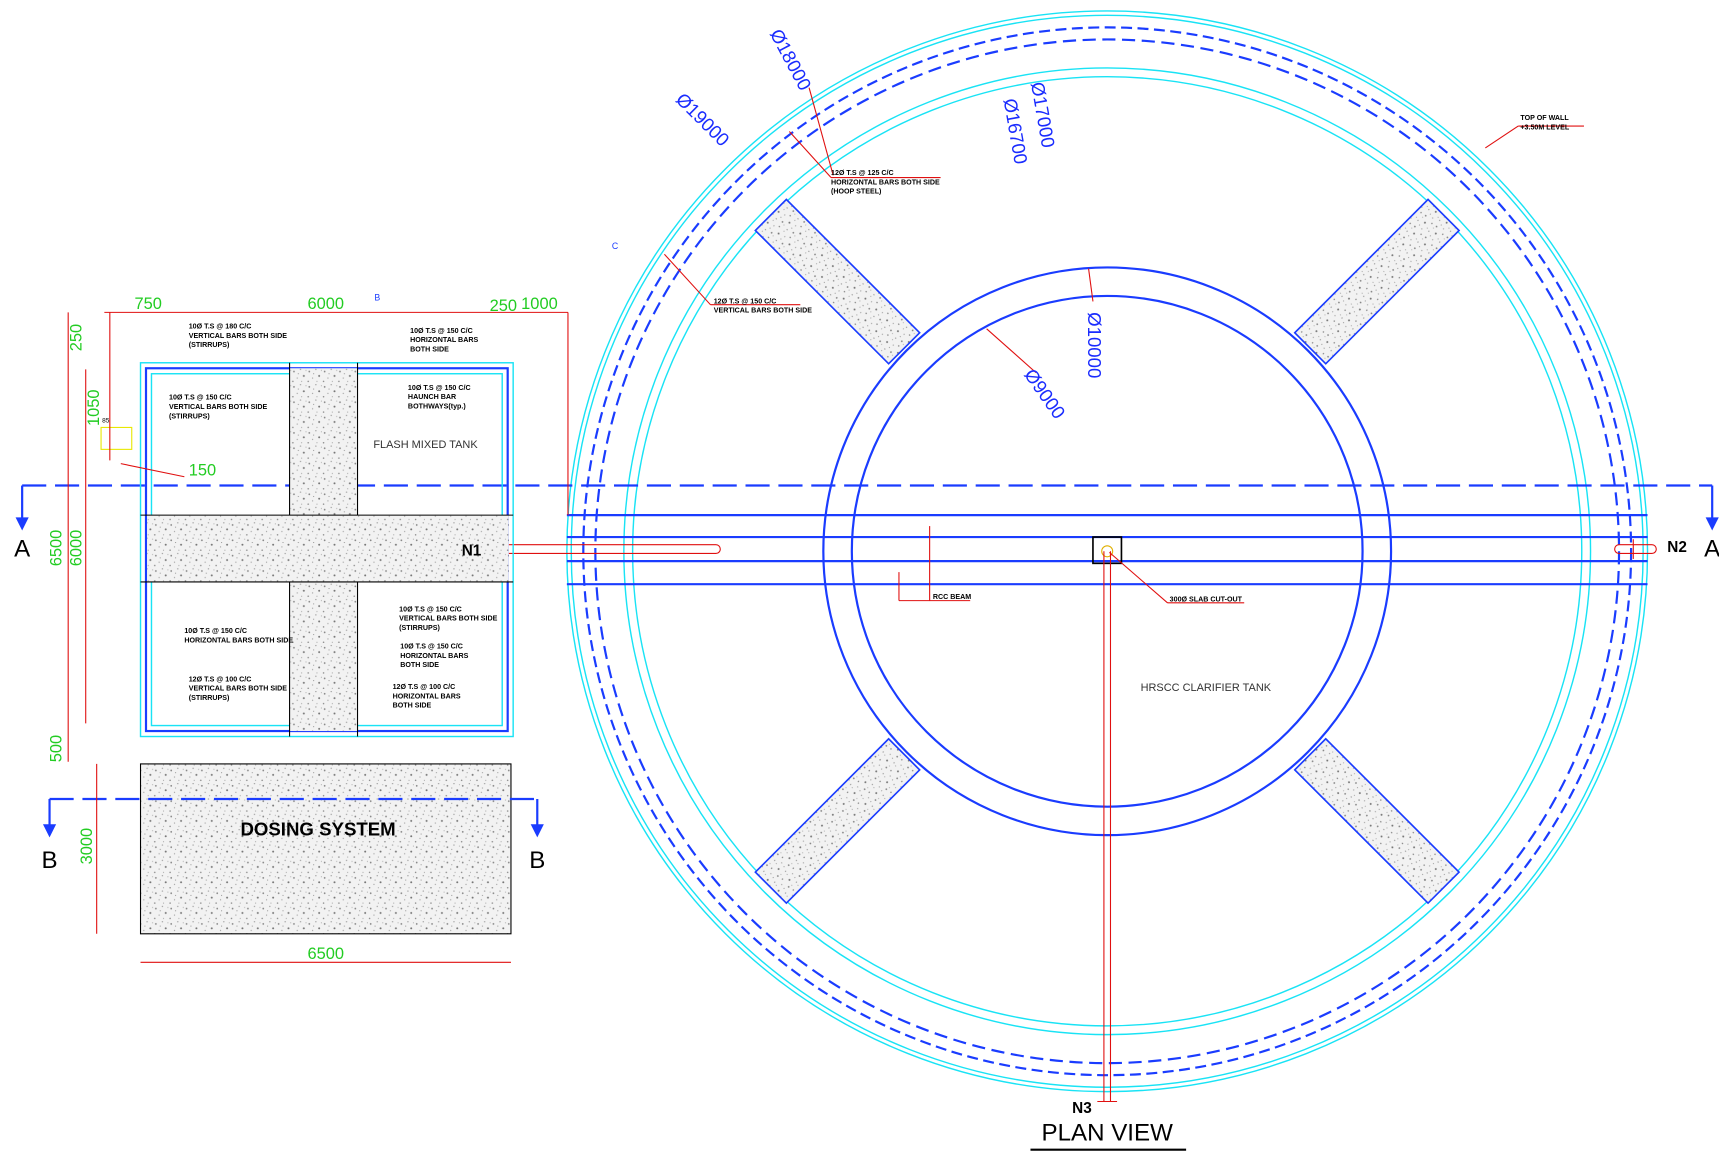 The image size is (1719, 1153). I want to click on rebar-note: 12Ø T.S @ 125 C/C, so click(862, 173).